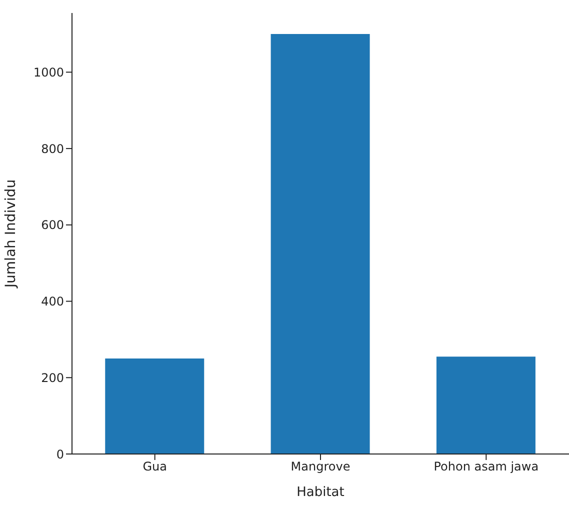  What do you see at coordinates (60, 454) in the screenshot?
I see `y-tick-label: 0` at bounding box center [60, 454].